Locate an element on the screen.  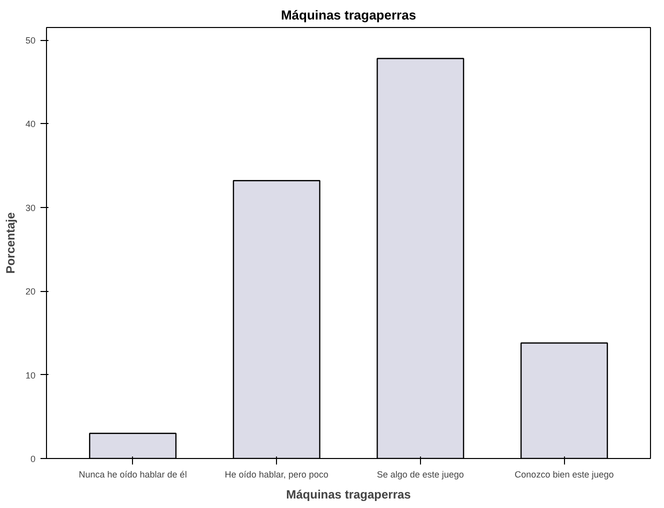
chart-title: Máquinas tragaperras is located at coordinates (348, 15).